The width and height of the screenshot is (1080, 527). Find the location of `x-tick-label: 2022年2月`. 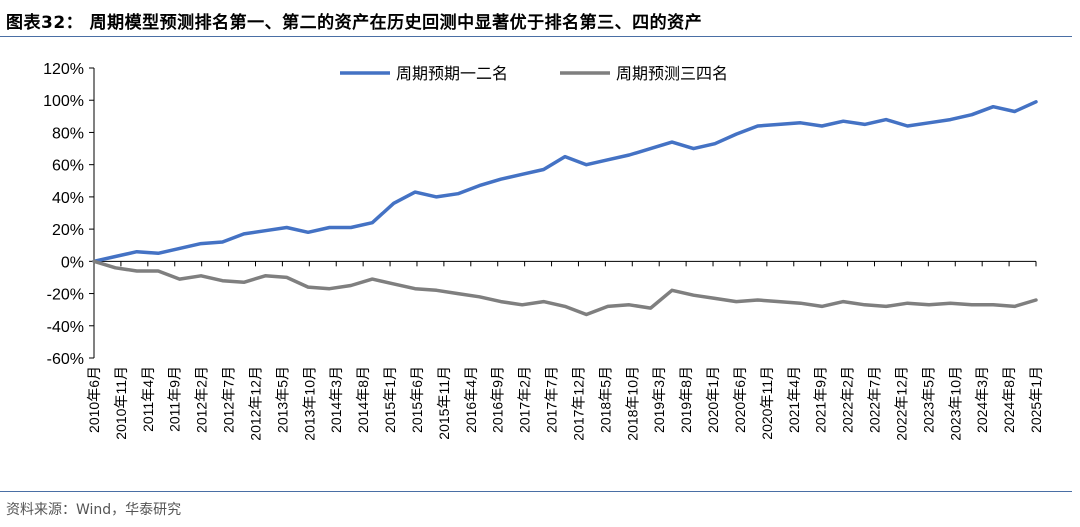

x-tick-label: 2022年2月 is located at coordinates (848, 399).